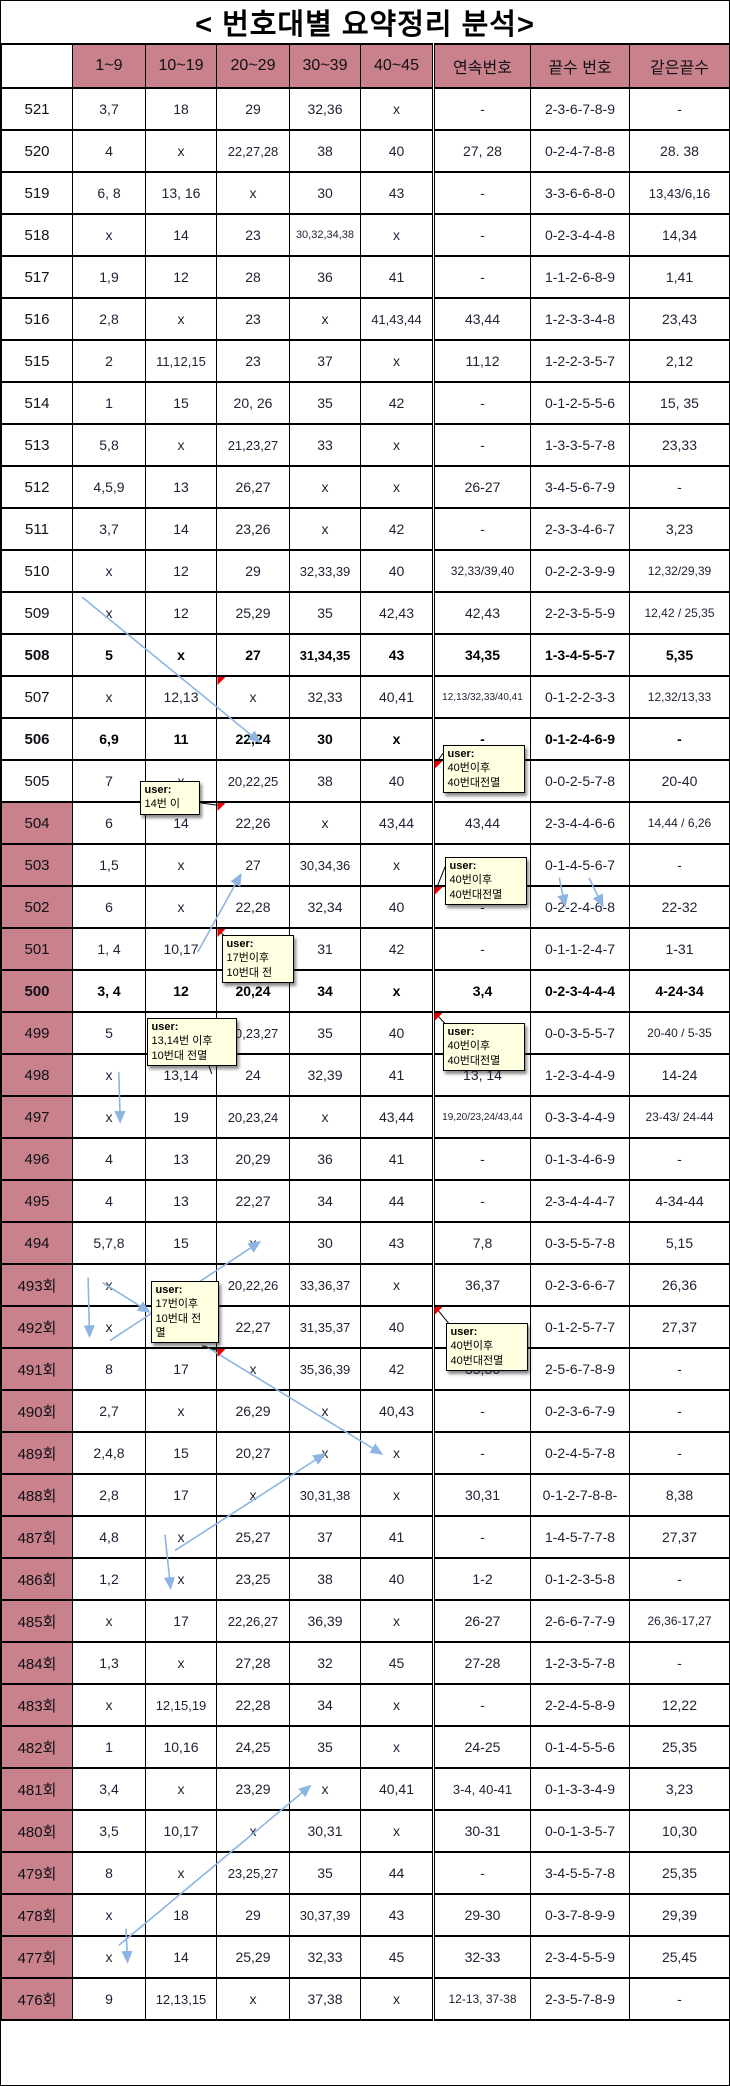 The image size is (730, 2086). I want to click on data-cell: 0-2-3-4-4-8, so click(580, 235).